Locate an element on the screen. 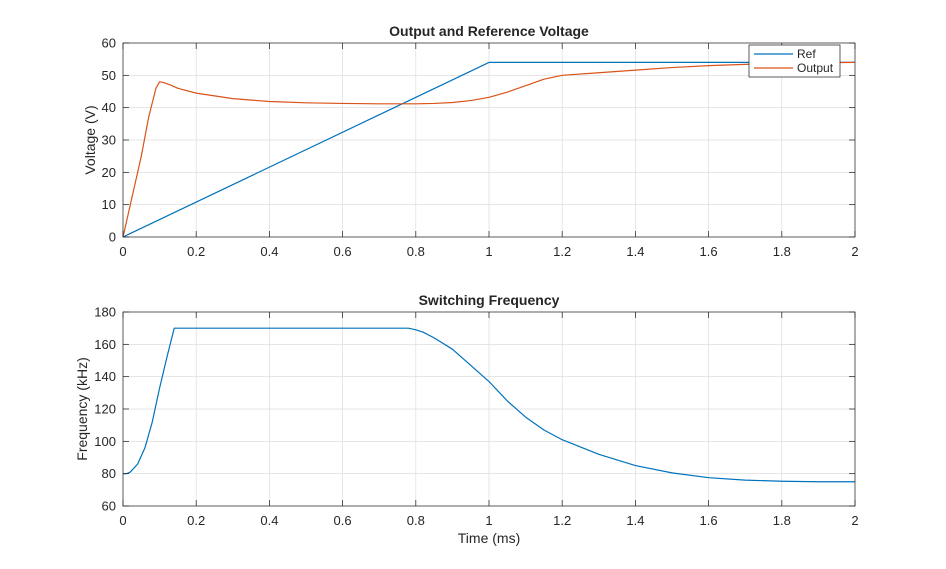 The height and width of the screenshot is (569, 946). voltage-y-tick-label: 60 is located at coordinates (109, 43).